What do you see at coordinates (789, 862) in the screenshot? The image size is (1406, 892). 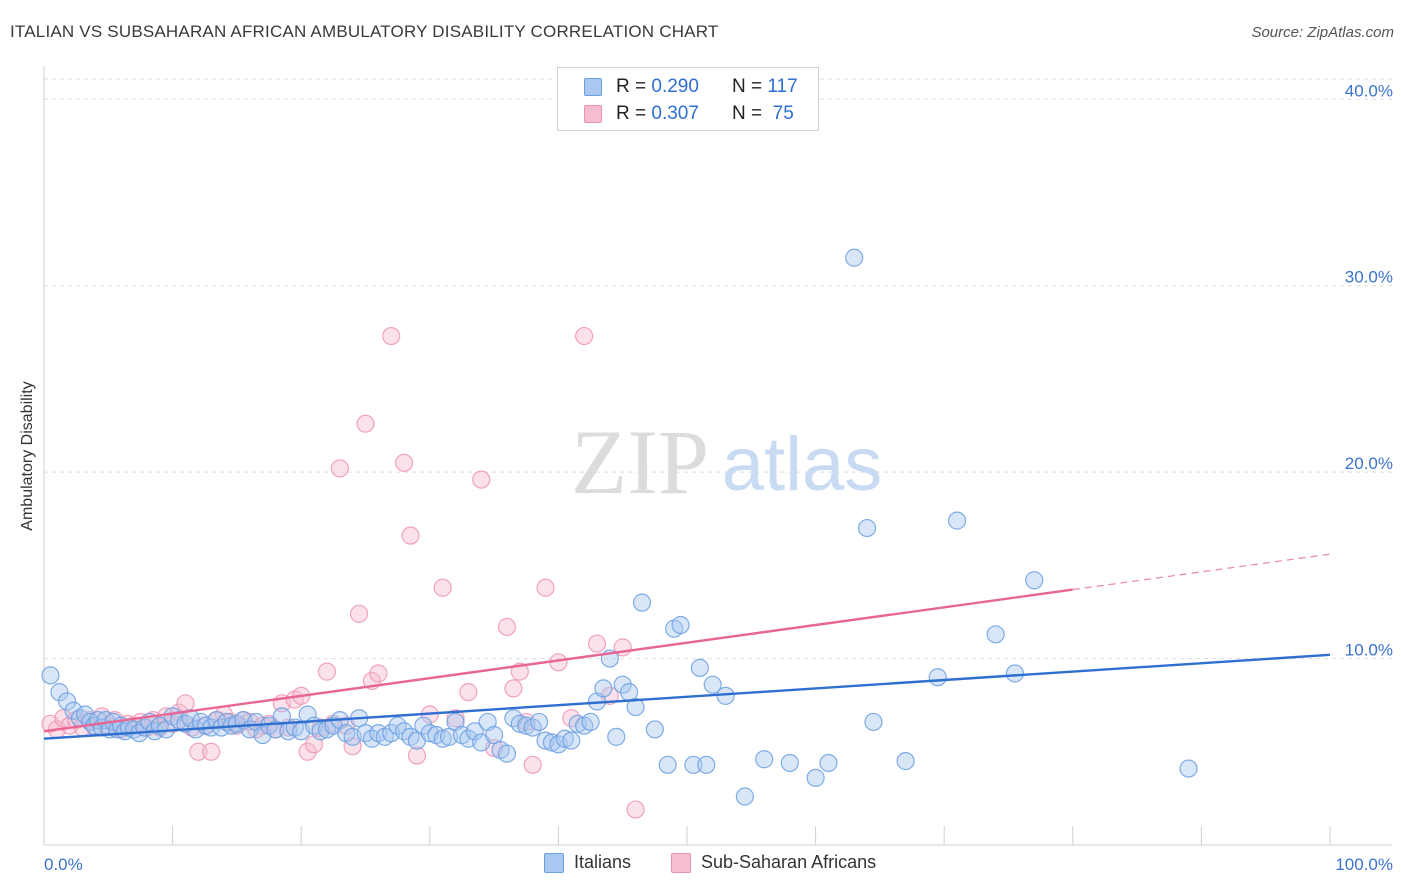 I see `ssa-legend-label: Sub-Saharan Africans` at bounding box center [789, 862].